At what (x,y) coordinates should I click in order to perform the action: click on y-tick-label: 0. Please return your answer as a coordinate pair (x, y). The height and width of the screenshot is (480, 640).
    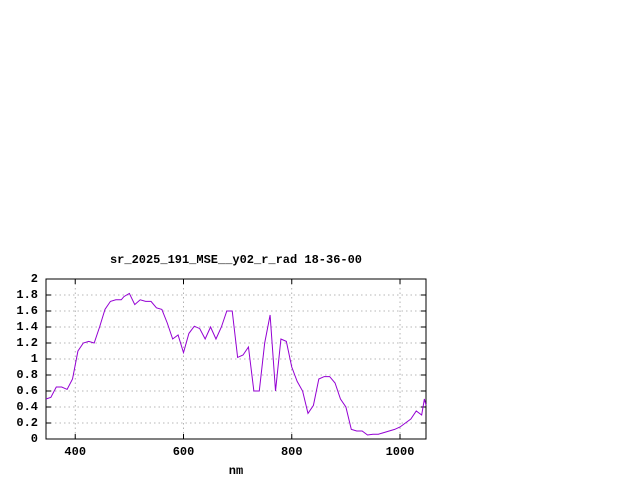
    Looking at the image, I should click on (34, 439).